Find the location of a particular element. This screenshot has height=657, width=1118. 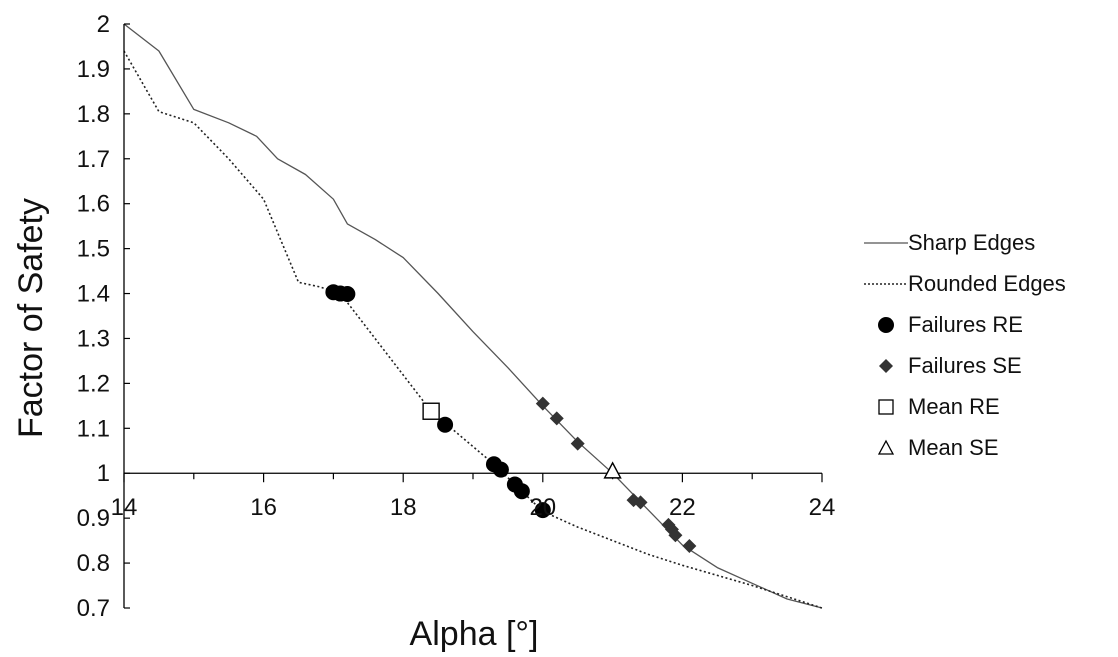

x-tick-label: 14 is located at coordinates (124, 507).